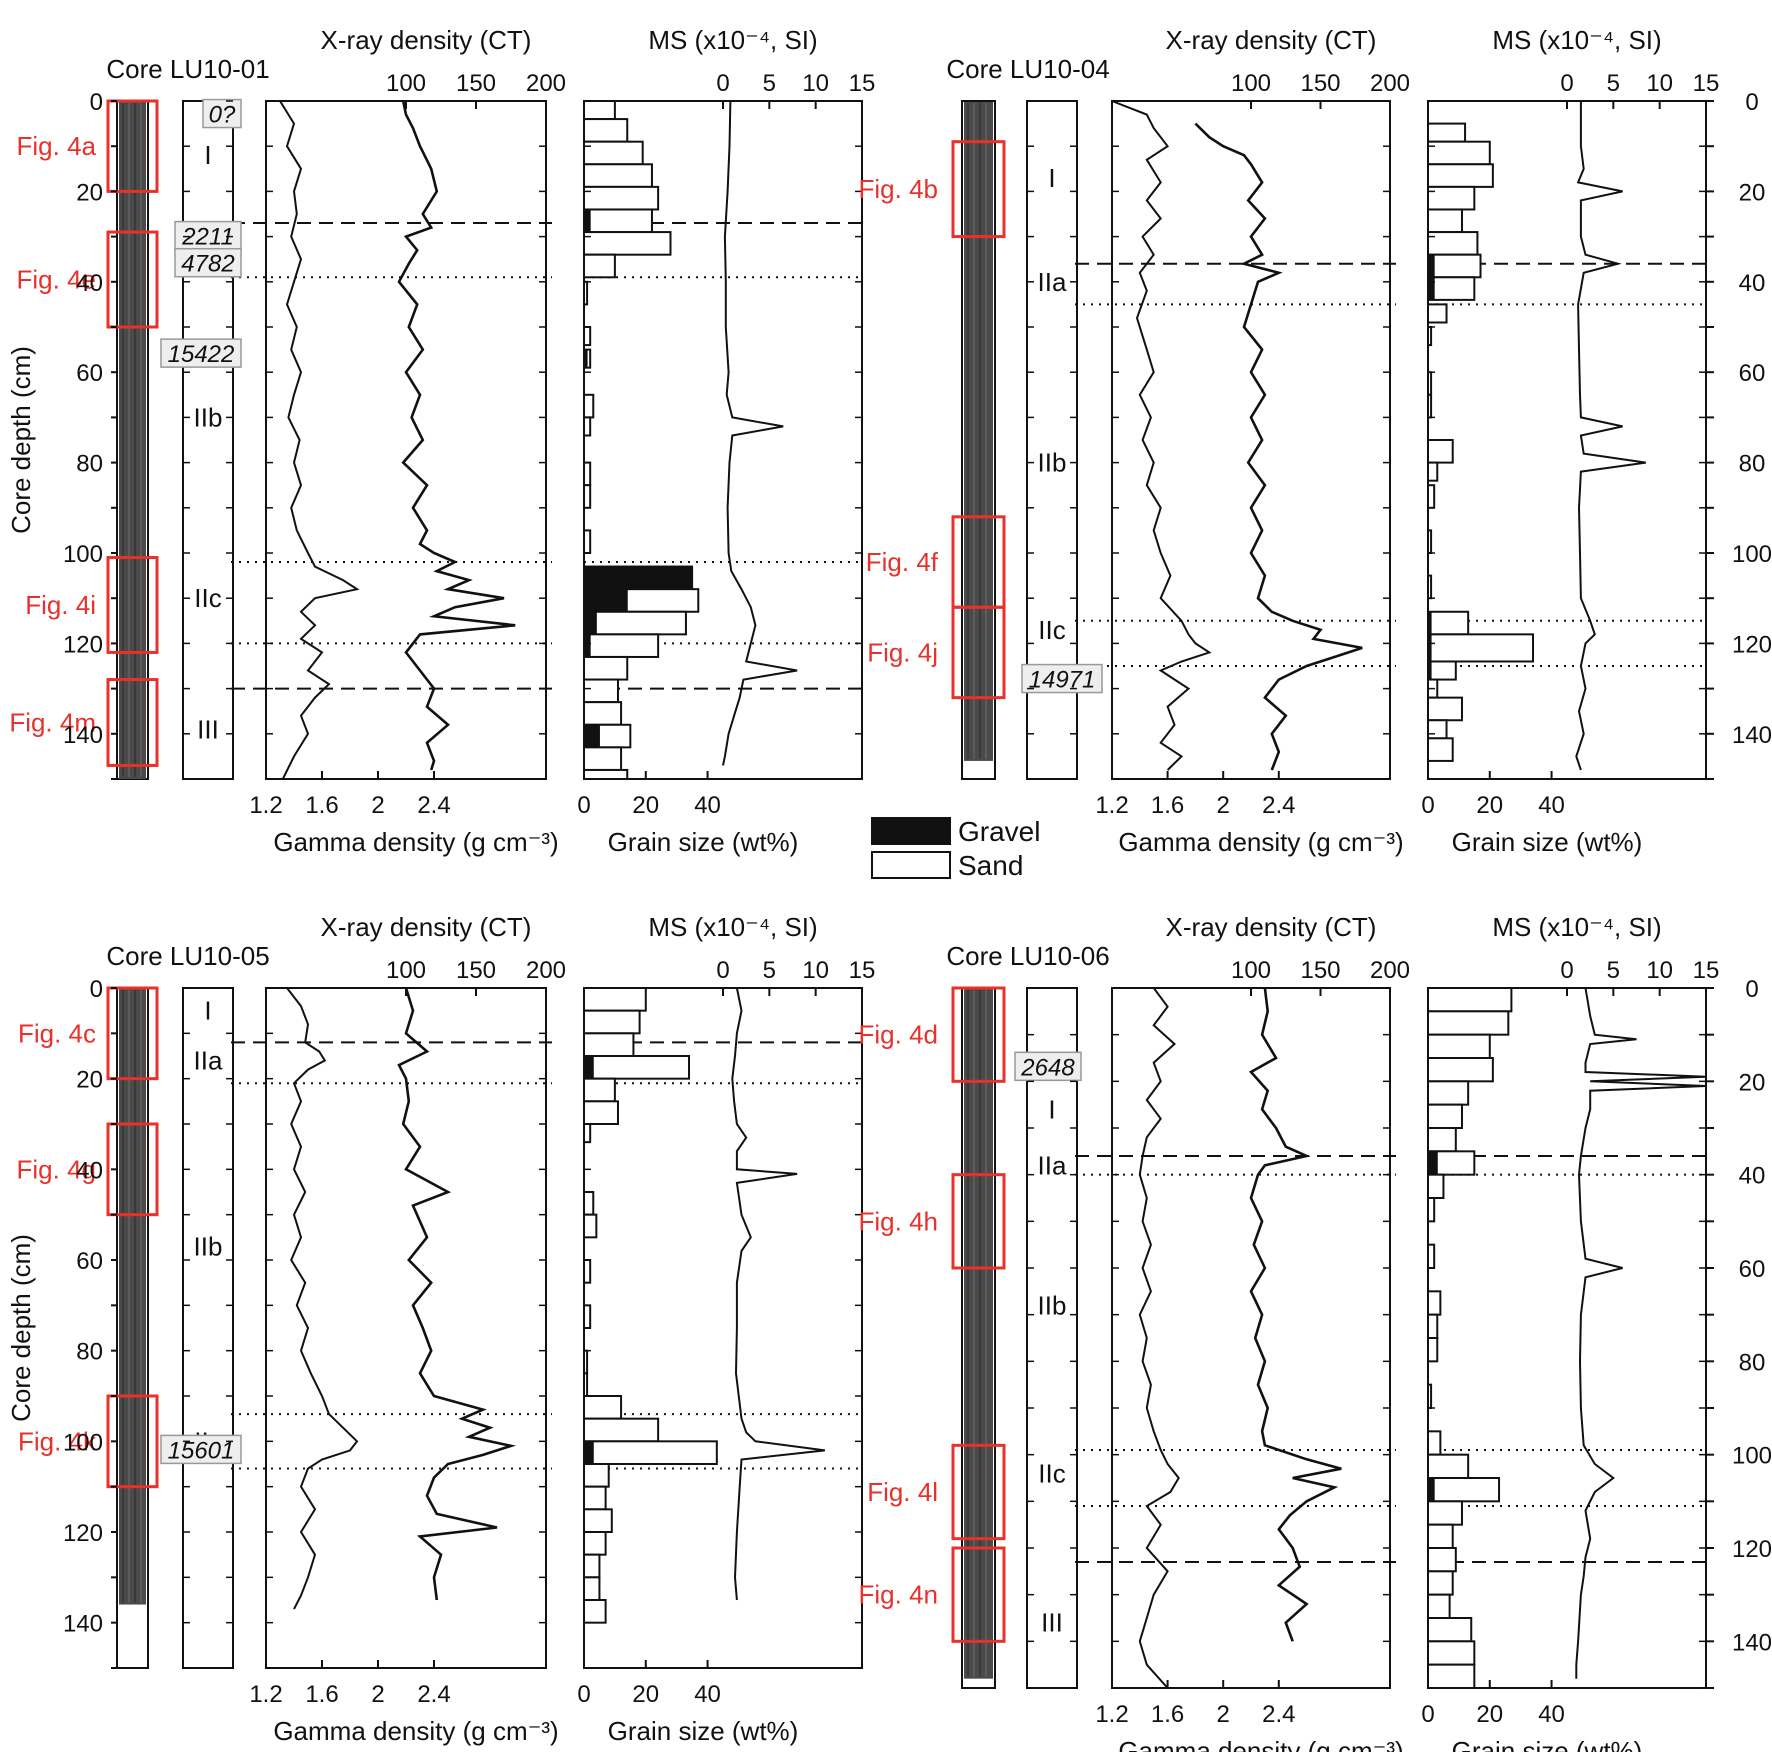 Image resolution: width=1772 pixels, height=1752 pixels. What do you see at coordinates (377, 805) in the screenshot?
I see `gamma-tick-label: 2` at bounding box center [377, 805].